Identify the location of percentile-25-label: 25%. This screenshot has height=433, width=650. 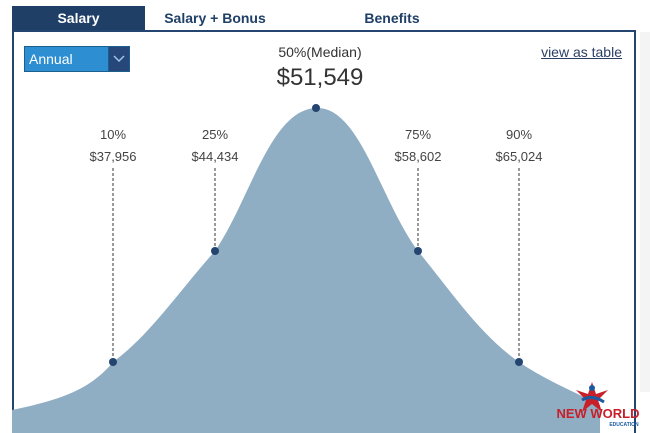
(215, 134).